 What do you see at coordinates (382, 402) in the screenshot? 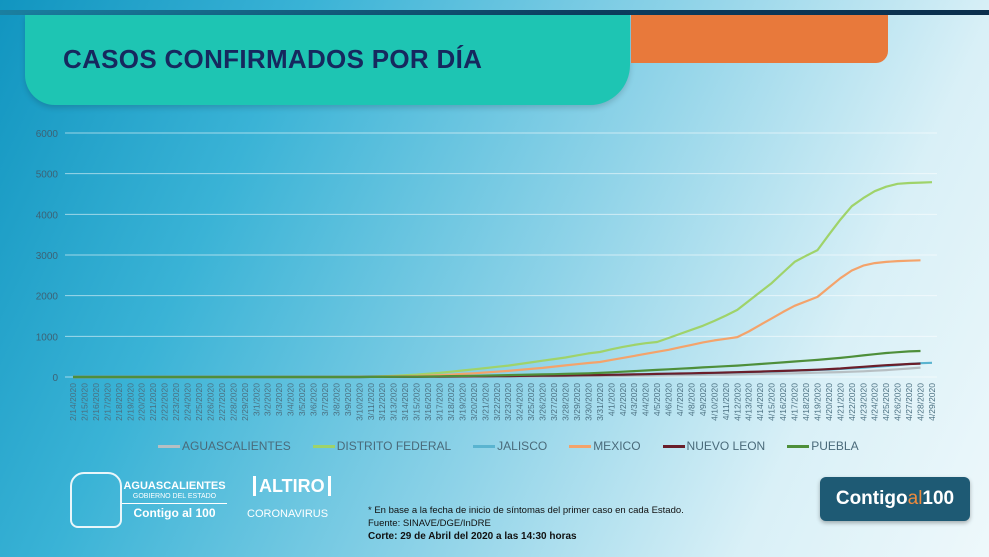
I see `x-tick-label: 3/12/2020` at bounding box center [382, 402].